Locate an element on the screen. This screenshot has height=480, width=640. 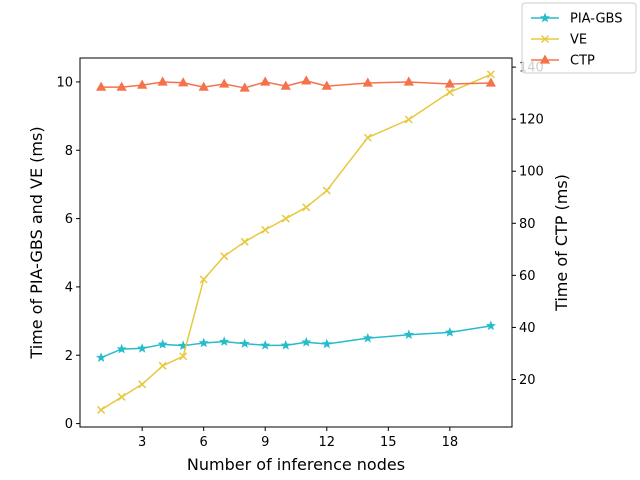
x-tick-label: 12 is located at coordinates (326, 442).